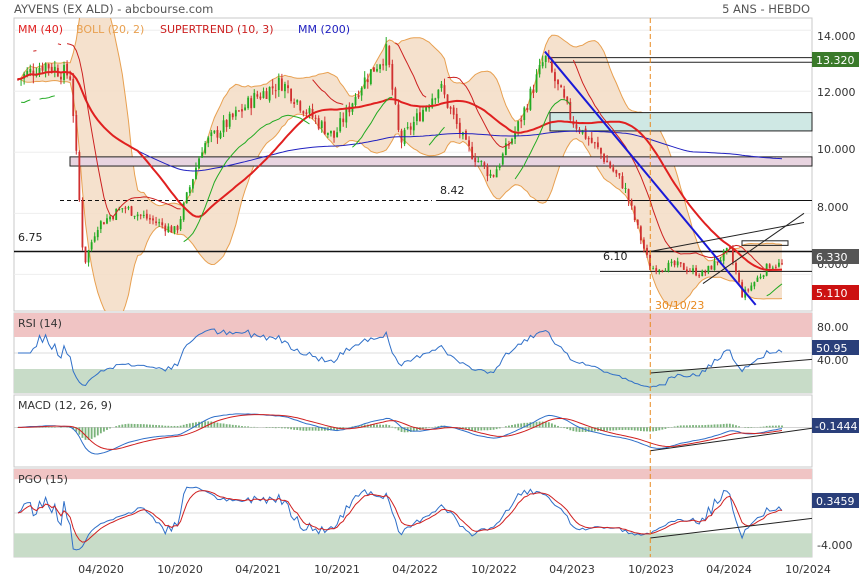 This screenshot has width=860, height=580. I want to click on price-tags: 13.320 6.330 5.110, so click(835, 176).